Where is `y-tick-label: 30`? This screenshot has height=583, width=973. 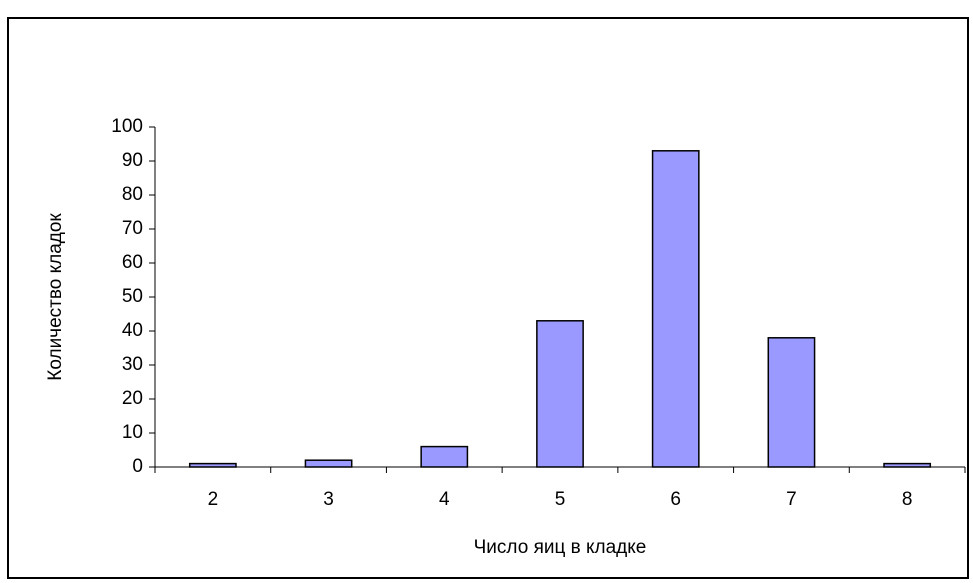
y-tick-label: 30 is located at coordinates (132, 364).